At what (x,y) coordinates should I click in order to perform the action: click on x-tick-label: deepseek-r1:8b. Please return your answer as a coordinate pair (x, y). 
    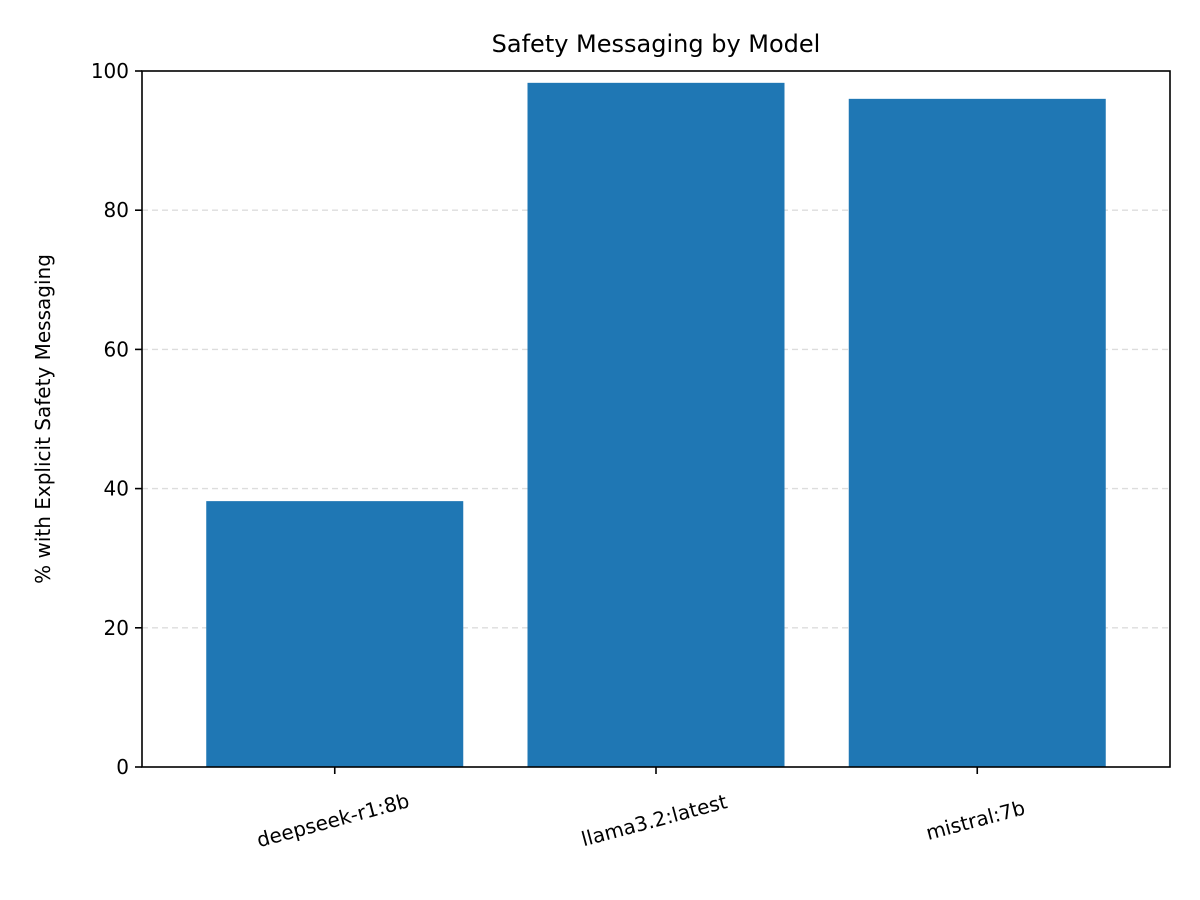
    Looking at the image, I should click on (333, 820).